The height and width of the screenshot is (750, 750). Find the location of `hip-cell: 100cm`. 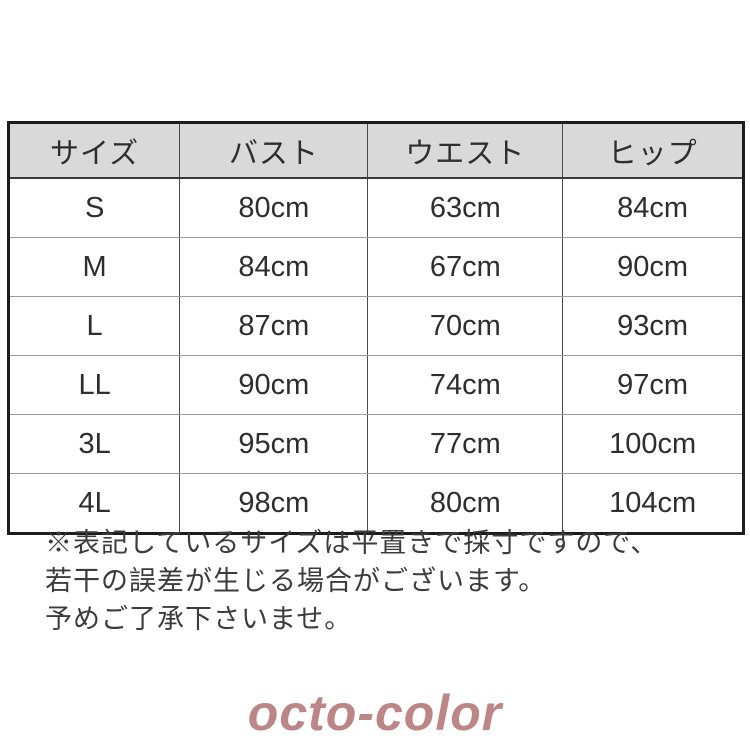

hip-cell: 100cm is located at coordinates (653, 444).